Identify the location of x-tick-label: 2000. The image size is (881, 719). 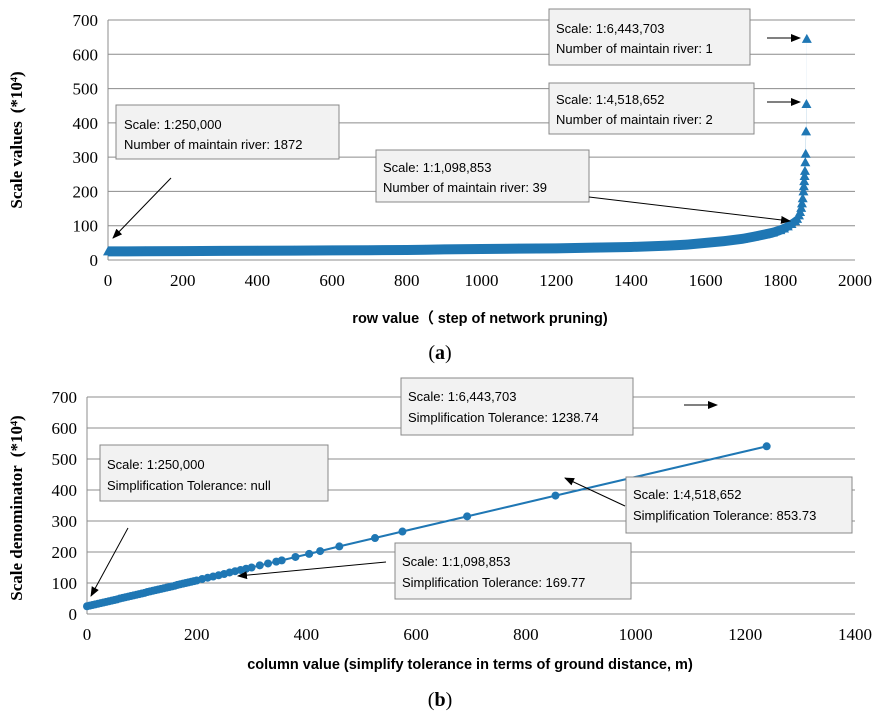
(855, 280).